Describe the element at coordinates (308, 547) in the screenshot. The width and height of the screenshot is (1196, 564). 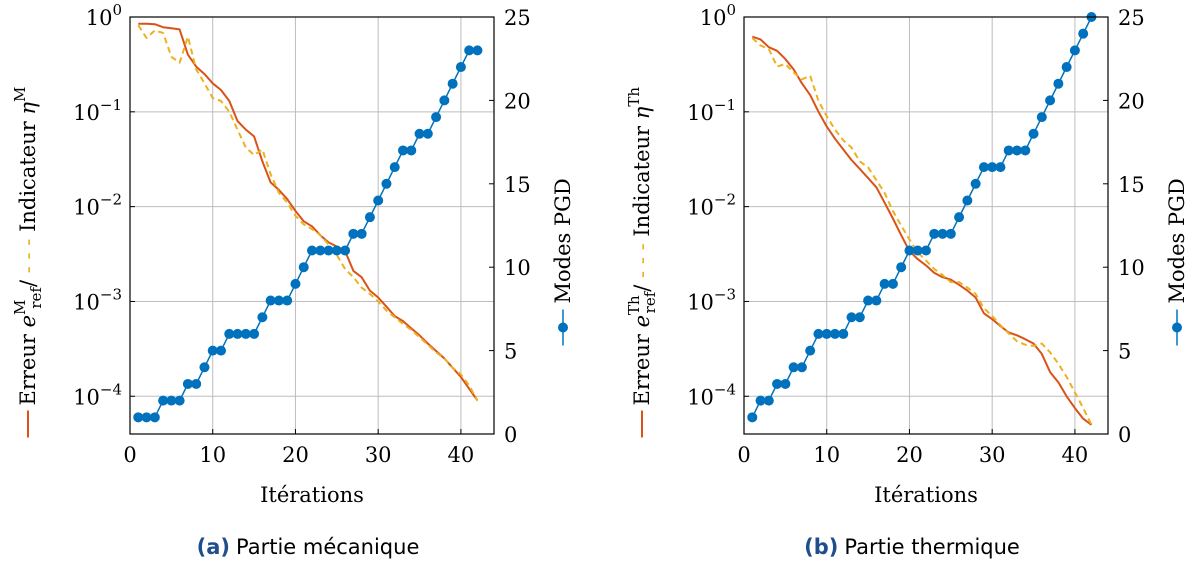
I see `caption-a: (a) Partie mécanique` at that location.